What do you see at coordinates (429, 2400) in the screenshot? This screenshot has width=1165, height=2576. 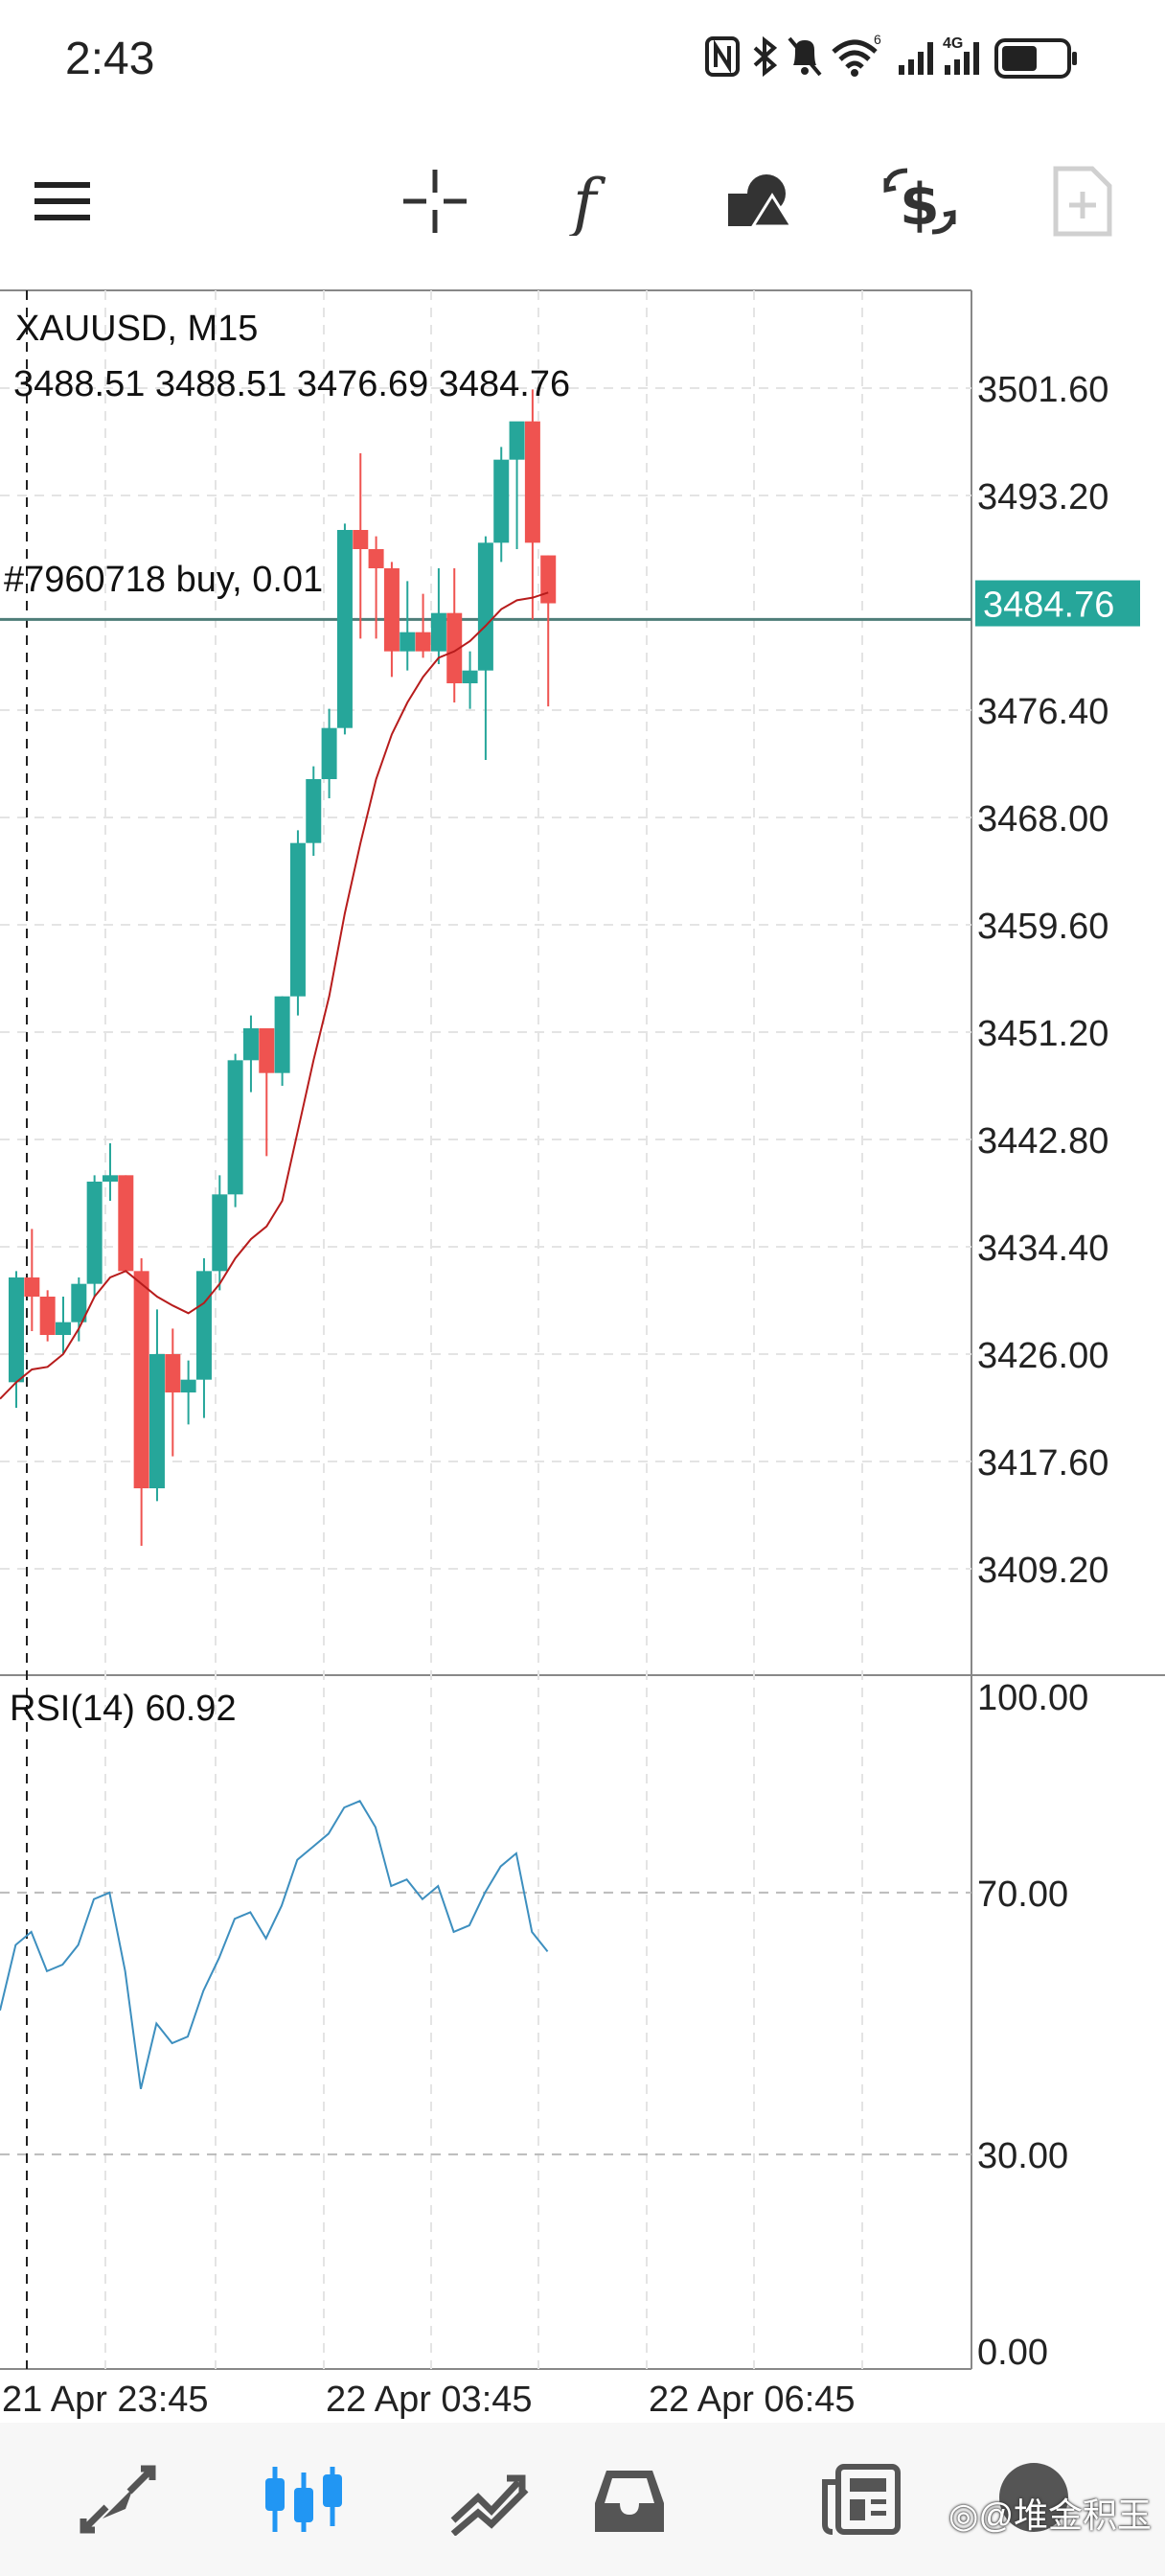 I see `x-axis-label: 22 Apr 03:45` at bounding box center [429, 2400].